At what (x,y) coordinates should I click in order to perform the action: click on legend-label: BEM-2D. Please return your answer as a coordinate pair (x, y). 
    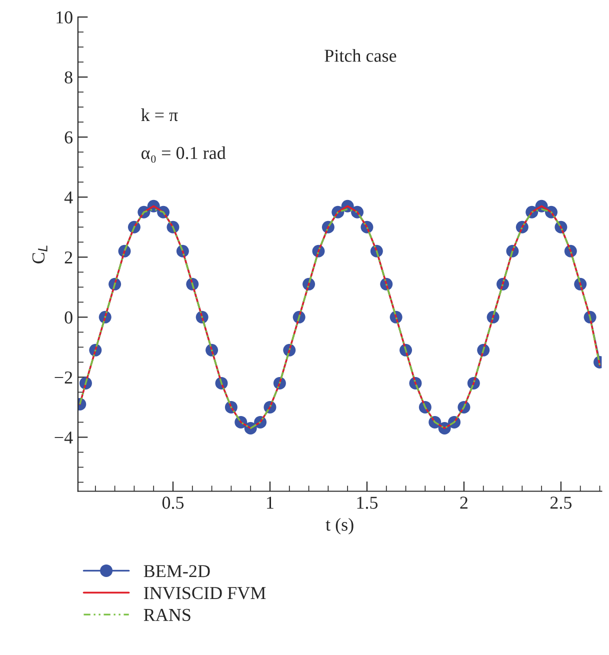
    Looking at the image, I should click on (177, 571).